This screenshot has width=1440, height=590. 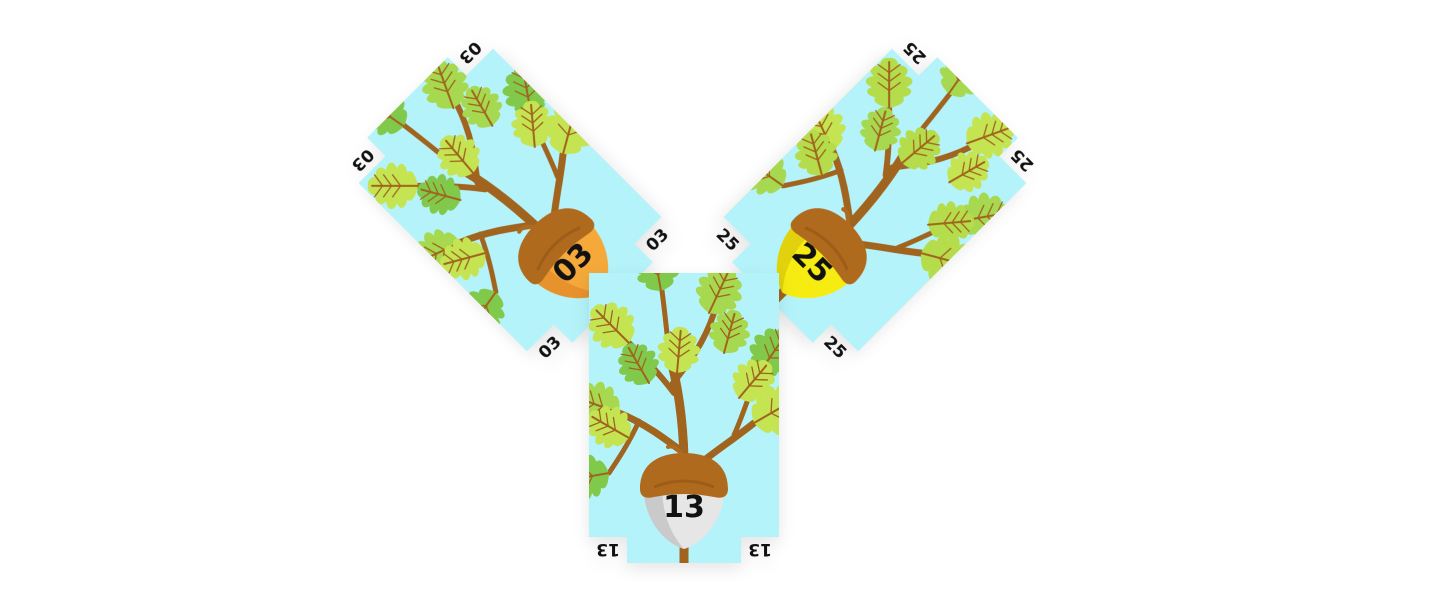 I want to click on card-art: 13 13 13, so click(x=684, y=418).